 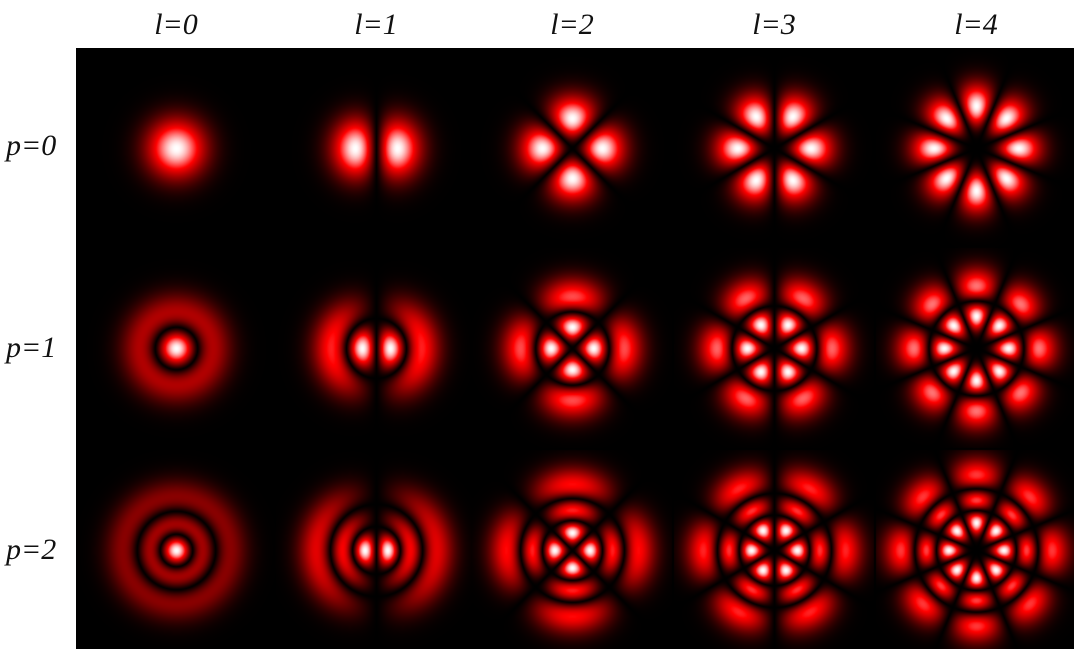 I want to click on column-label-l0: l=0, so click(x=176, y=24).